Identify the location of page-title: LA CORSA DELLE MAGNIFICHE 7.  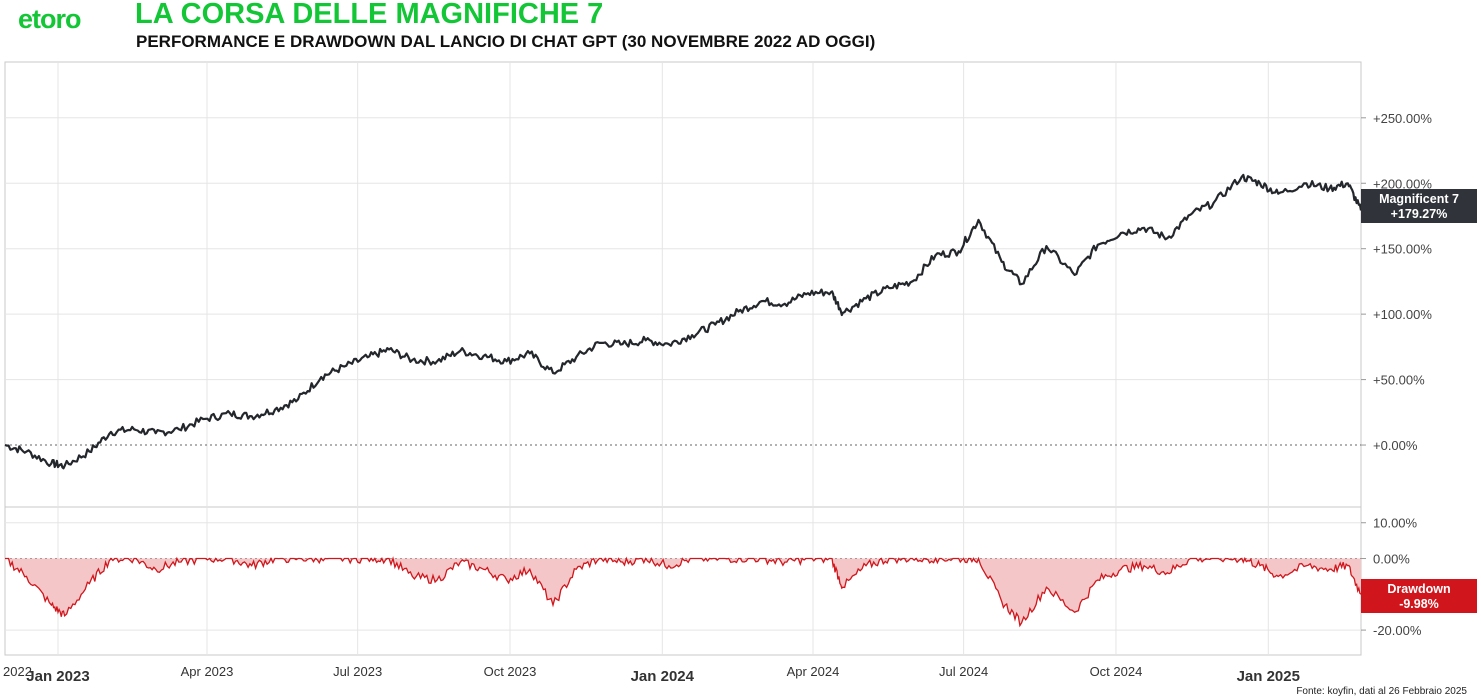
(369, 15).